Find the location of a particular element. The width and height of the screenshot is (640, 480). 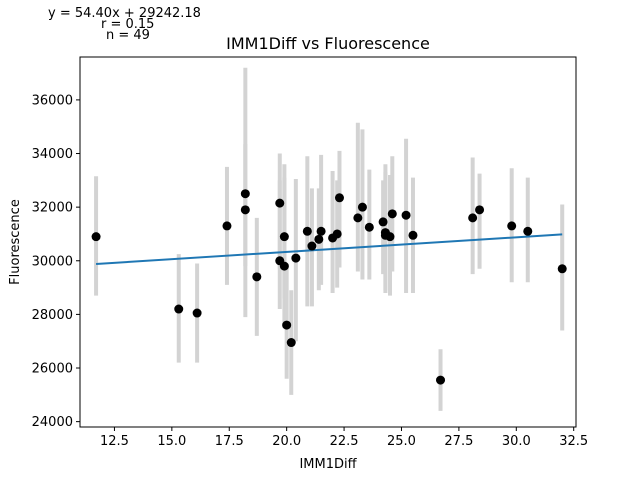

y-axis: 24000 26000 28000 30000 32000 34000 36000 is located at coordinates (56, 261).